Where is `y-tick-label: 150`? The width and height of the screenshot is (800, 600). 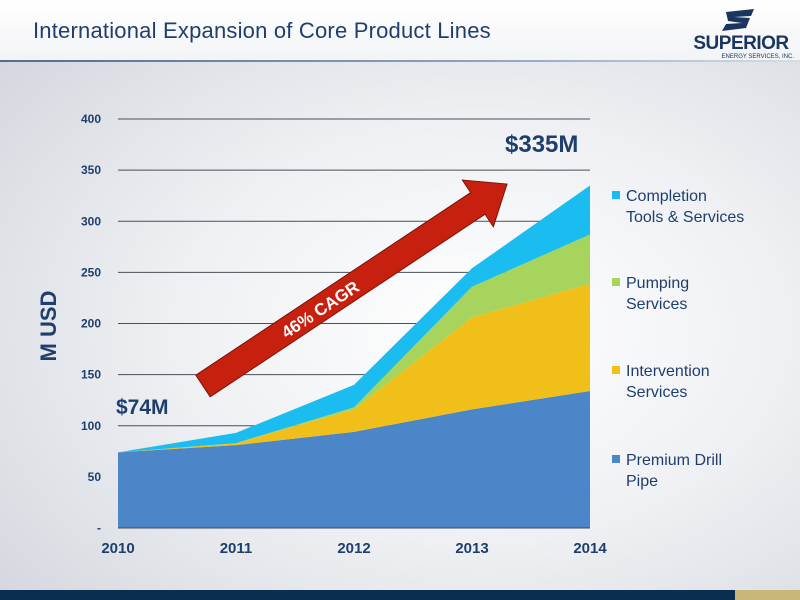 y-tick-label: 150 is located at coordinates (91, 375).